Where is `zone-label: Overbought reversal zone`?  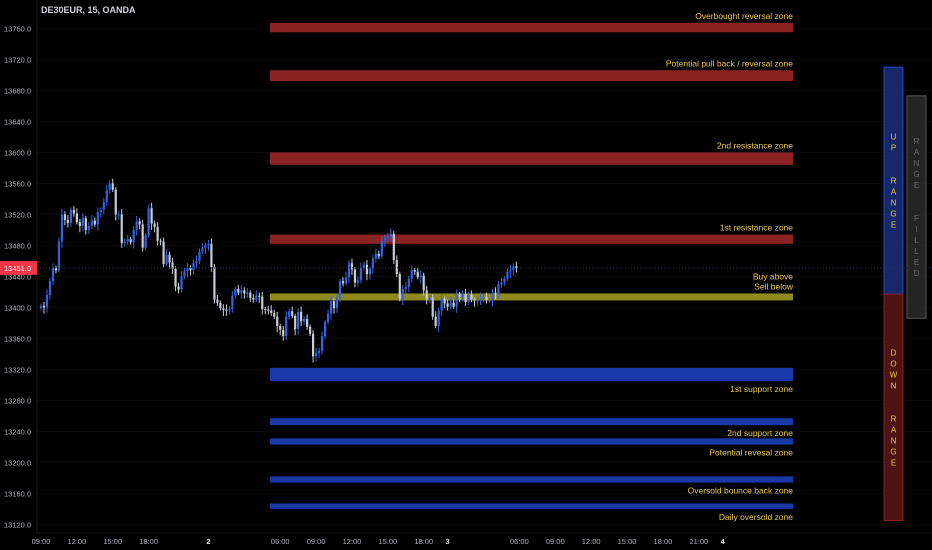
zone-label: Overbought reversal zone is located at coordinates (744, 16).